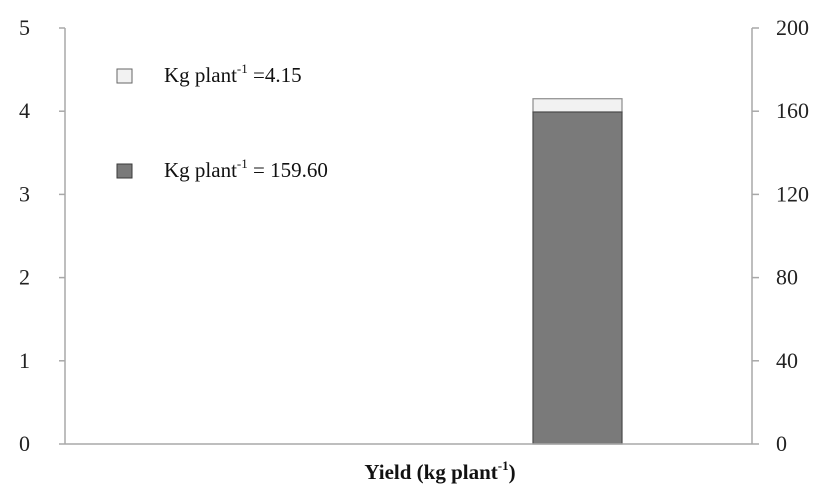  What do you see at coordinates (792, 193) in the screenshot?
I see `right-tick-label: 120` at bounding box center [792, 193].